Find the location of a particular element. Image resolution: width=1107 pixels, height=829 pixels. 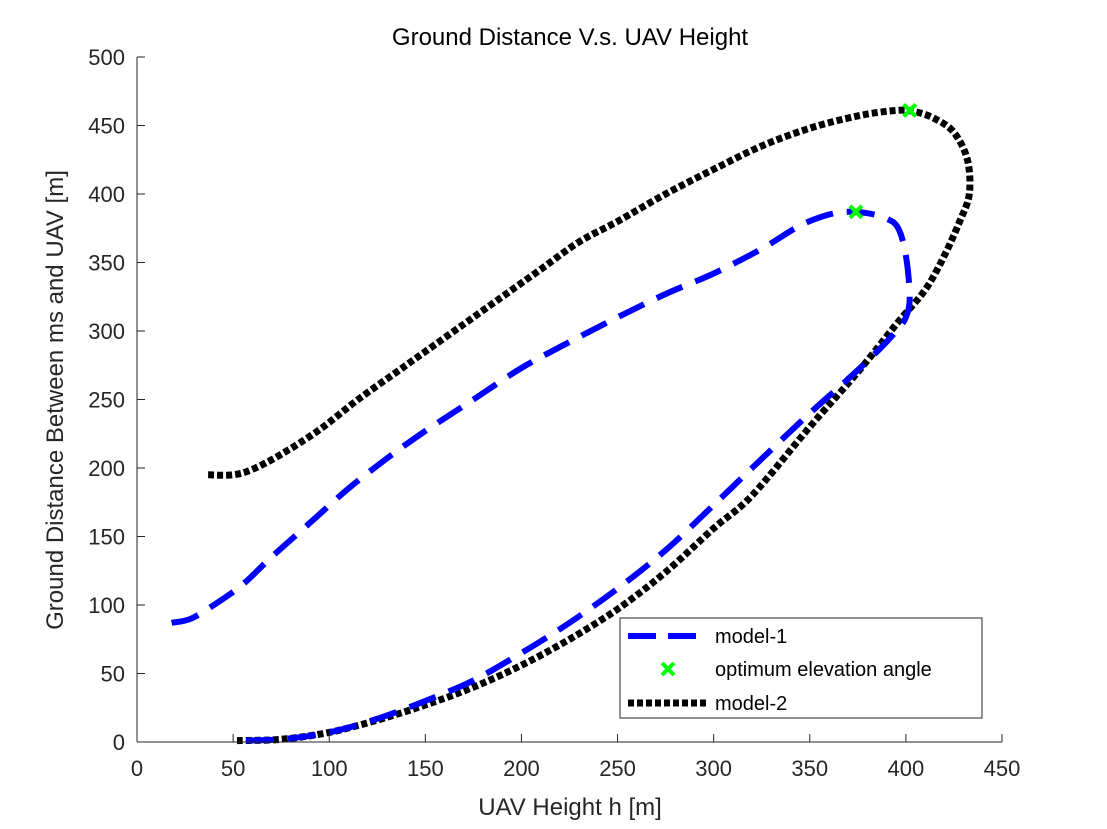

legend-label-optimum: optimum elevation angle is located at coordinates (823, 670).